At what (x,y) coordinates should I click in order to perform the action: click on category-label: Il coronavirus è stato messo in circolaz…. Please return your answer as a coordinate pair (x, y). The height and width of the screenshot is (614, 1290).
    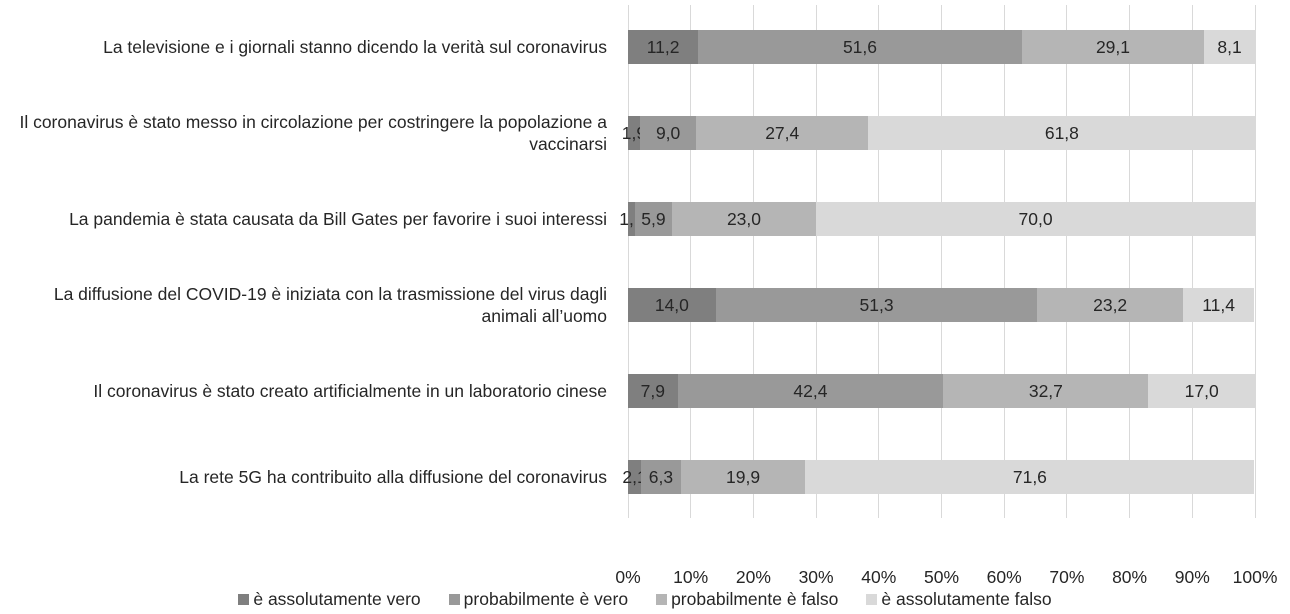
    Looking at the image, I should click on (313, 133).